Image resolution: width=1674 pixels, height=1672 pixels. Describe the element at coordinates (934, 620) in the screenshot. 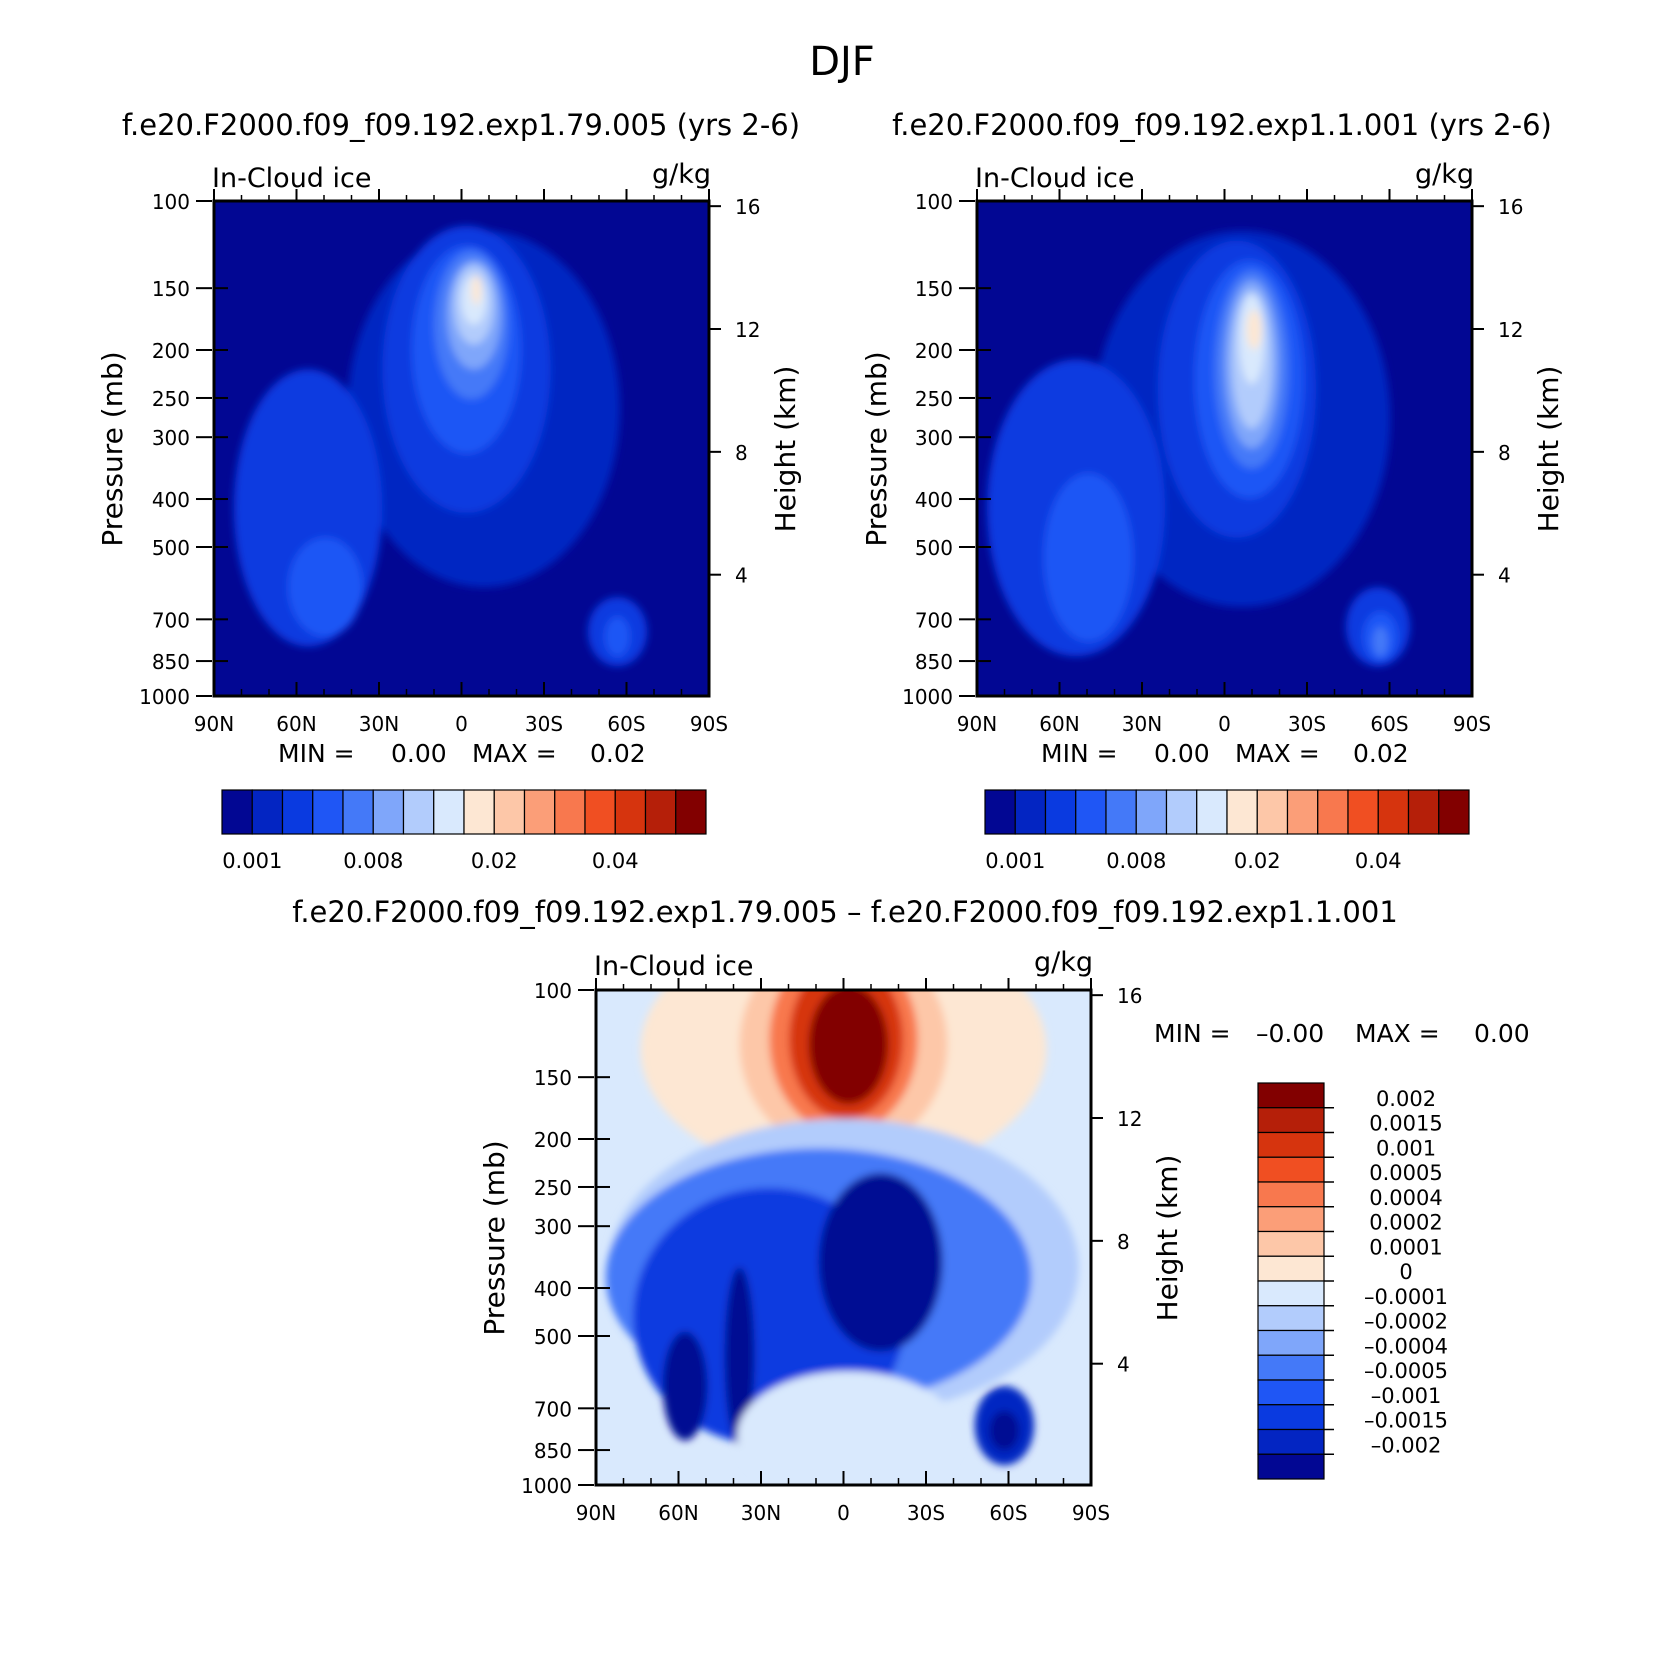

I see `panel-2-y-tick-label: 700` at that location.